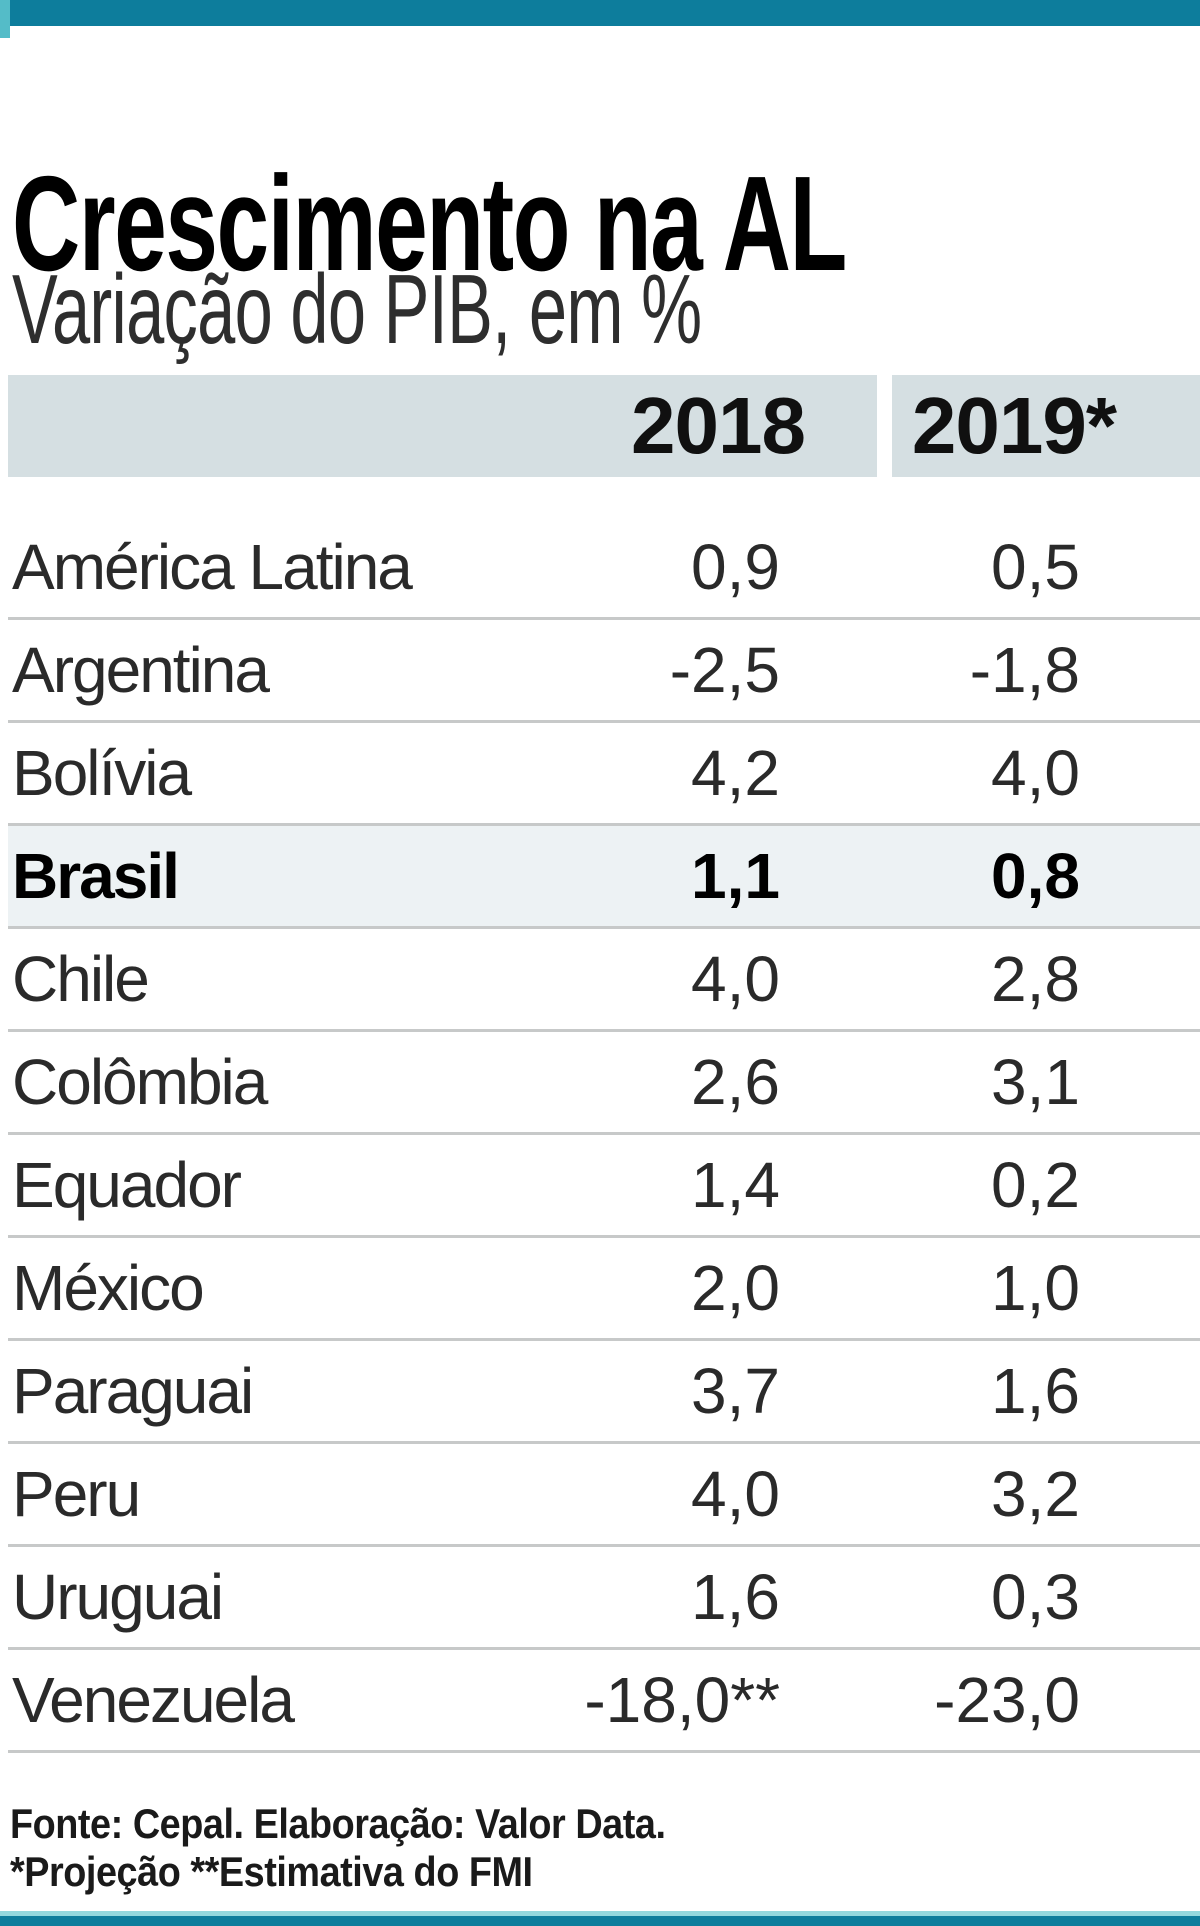 The image size is (1200, 1926). I want to click on page-subtitle: Variação do PIB, em %, so click(504, 309).